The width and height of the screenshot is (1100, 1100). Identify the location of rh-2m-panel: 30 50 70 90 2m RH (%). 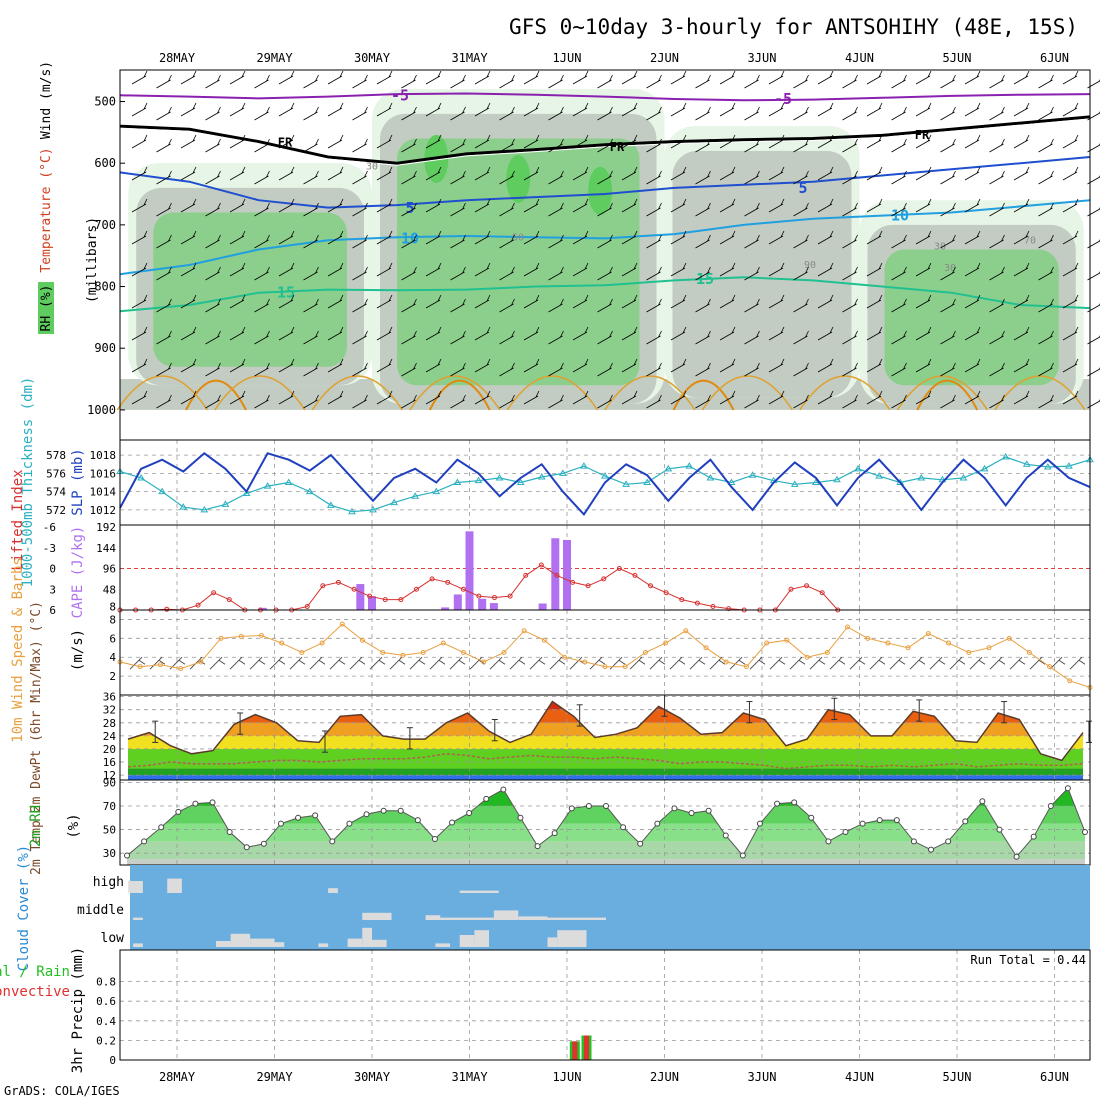
(559, 821).